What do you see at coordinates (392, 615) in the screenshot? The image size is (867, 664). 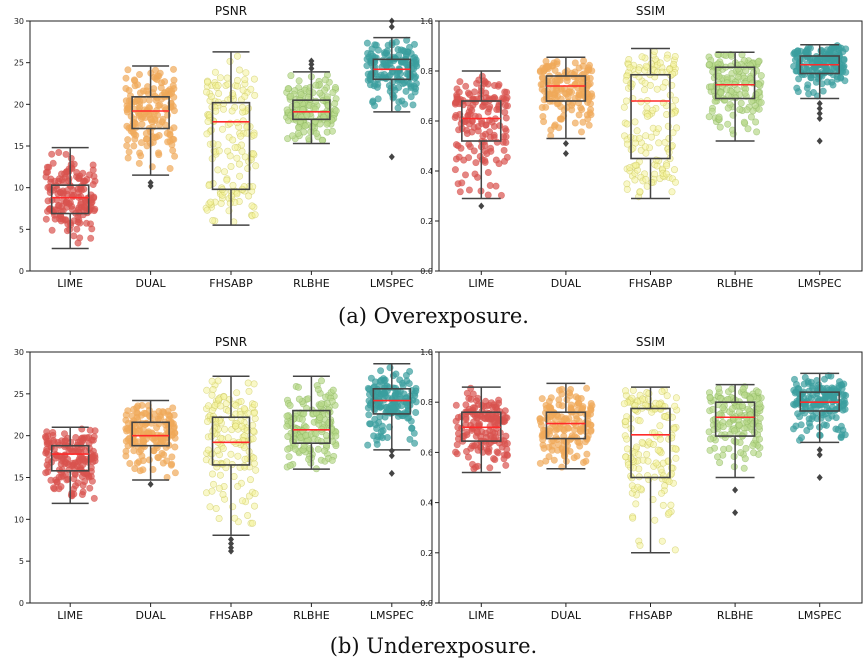 I see `x-tick-label: LMSPEC` at bounding box center [392, 615].